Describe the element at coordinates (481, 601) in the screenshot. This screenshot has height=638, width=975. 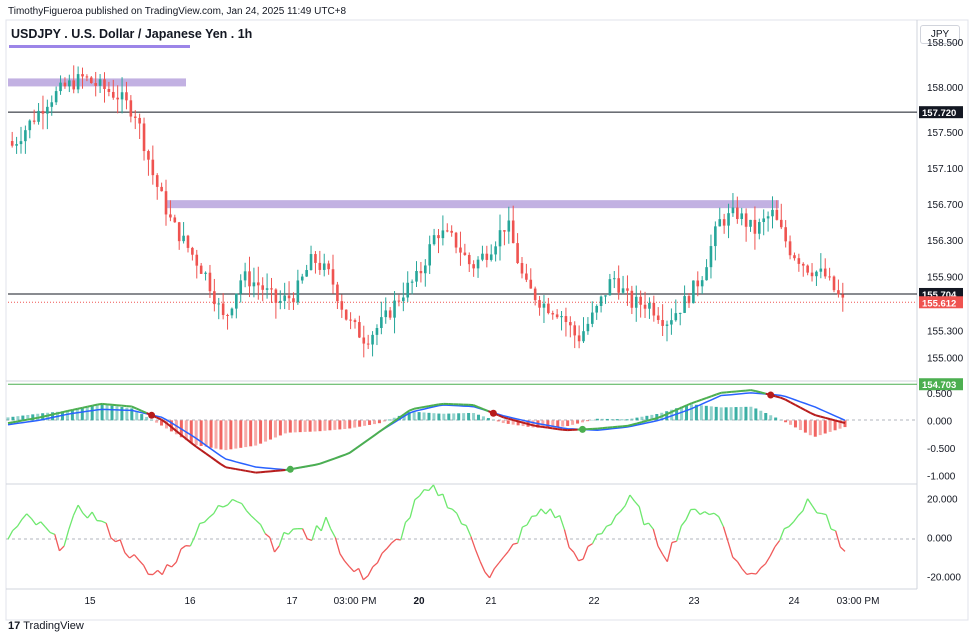
I see `time-axis: 15 16 17 03:00 PM 20 21 22 23 24 03:00 PM` at that location.